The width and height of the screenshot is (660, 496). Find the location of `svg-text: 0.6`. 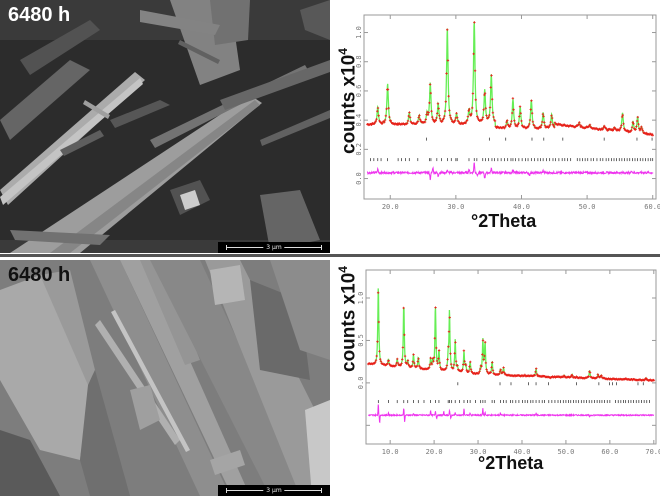

svg-text: 0.6 is located at coordinates (359, 91).